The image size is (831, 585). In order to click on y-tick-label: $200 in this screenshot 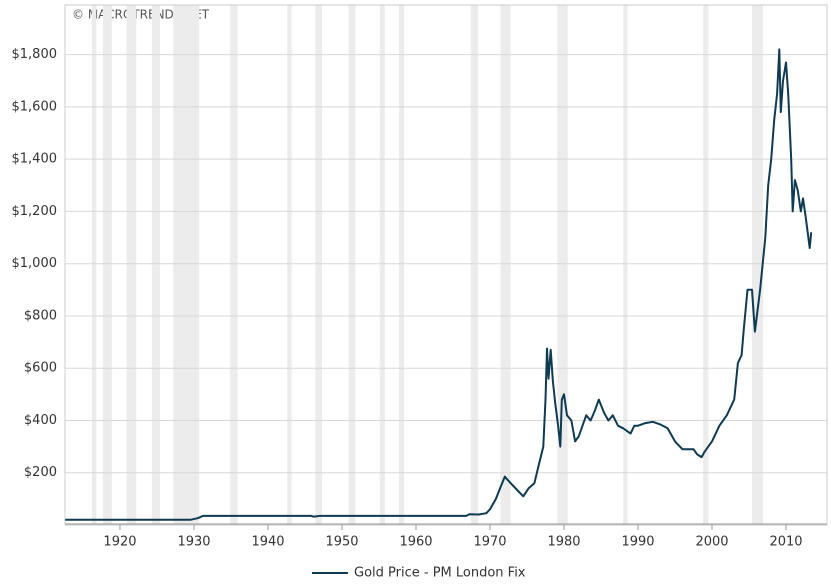, I will do `click(40, 472)`.